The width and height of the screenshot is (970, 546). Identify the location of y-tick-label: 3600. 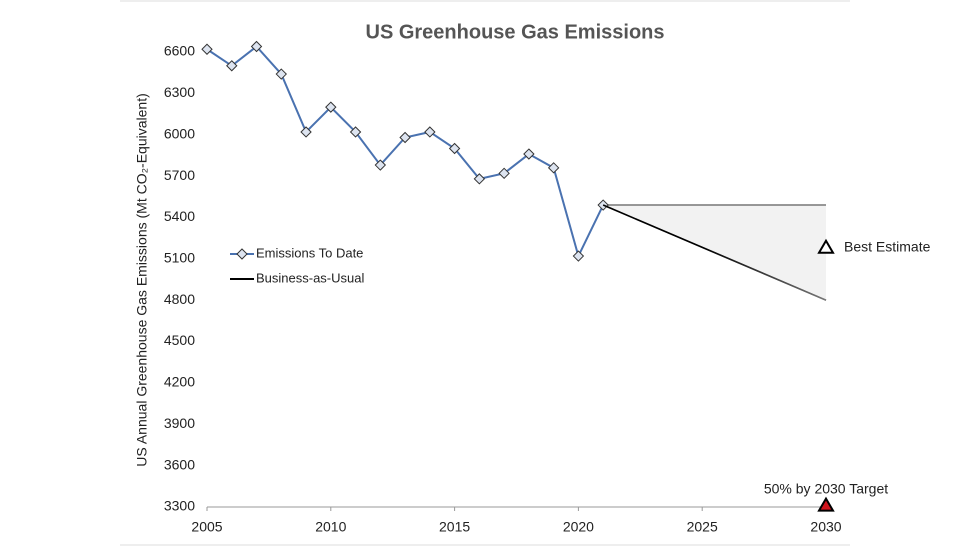
(179, 464).